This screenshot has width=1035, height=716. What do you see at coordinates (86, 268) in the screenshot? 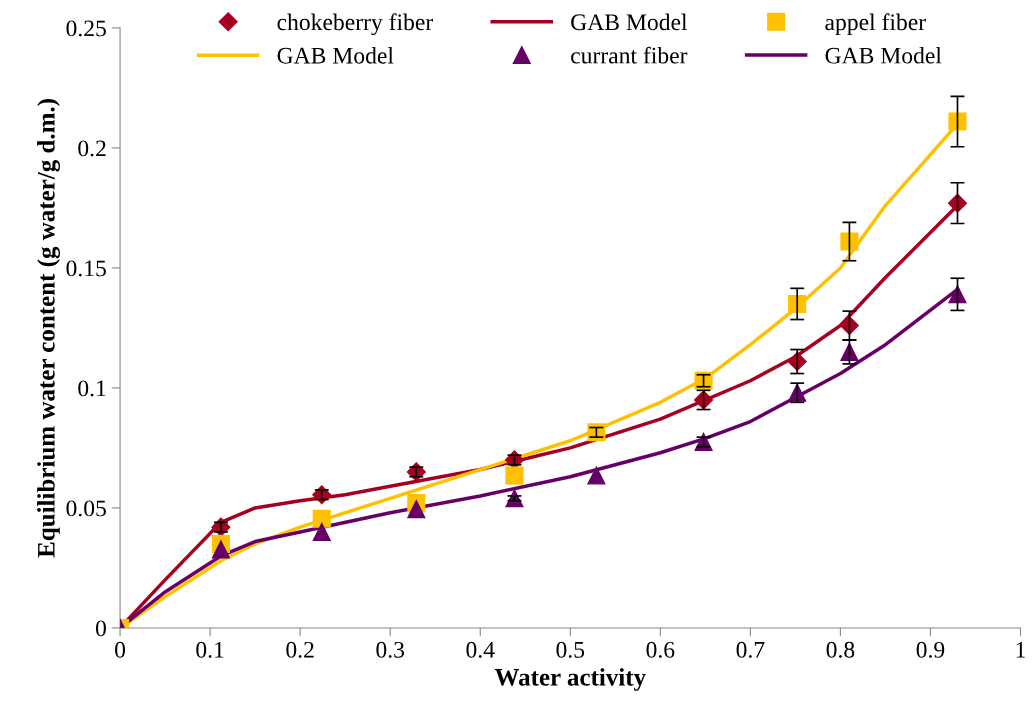
I see `y-tick-label: 0.15` at bounding box center [86, 268].